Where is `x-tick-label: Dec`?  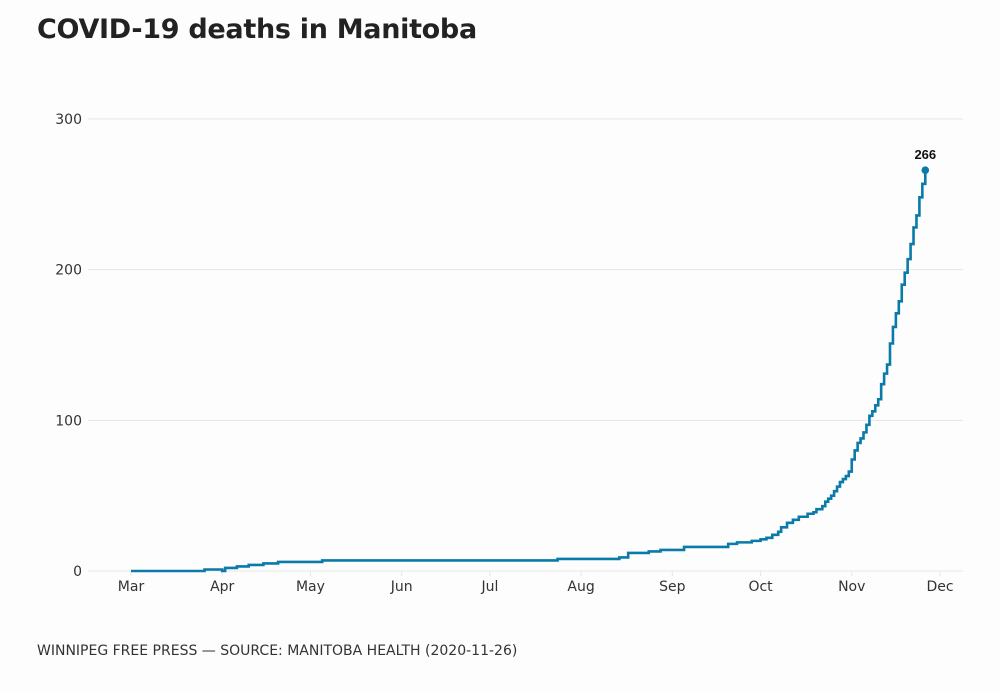
x-tick-label: Dec is located at coordinates (939, 587).